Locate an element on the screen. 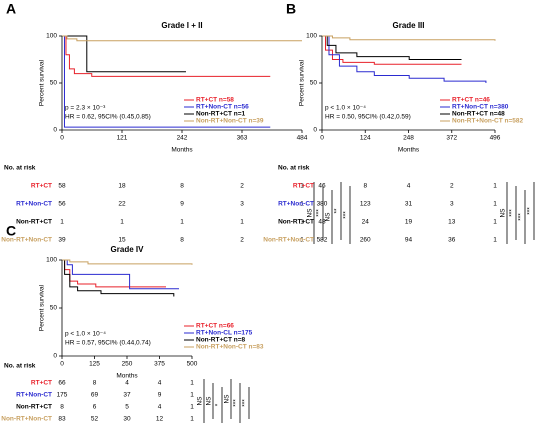  panel-letter: B is located at coordinates (291, 9).